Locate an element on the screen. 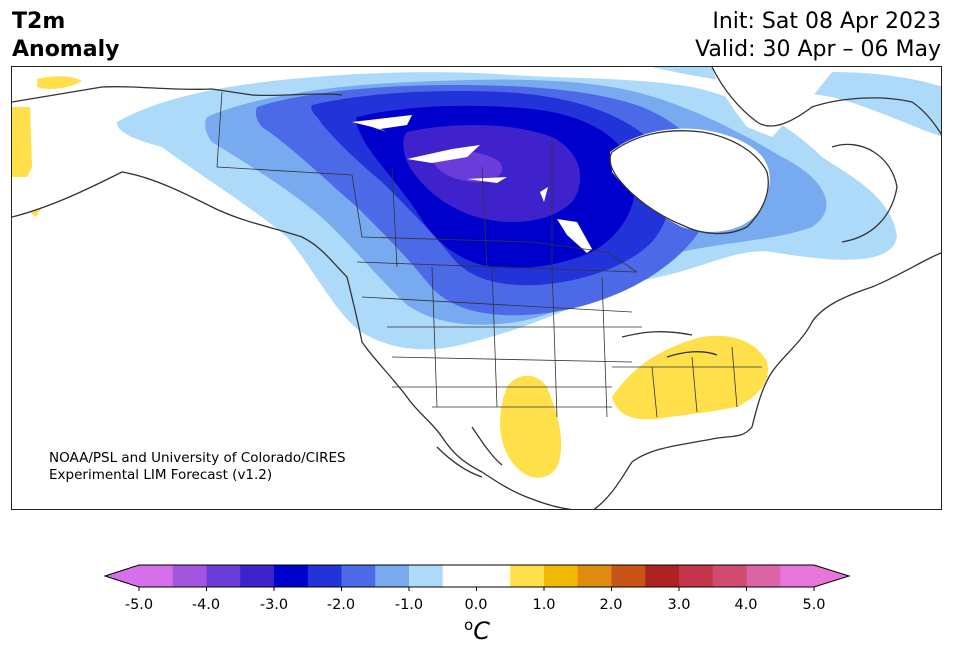 The height and width of the screenshot is (656, 953). colorbar-tick: -2.0 is located at coordinates (341, 605).